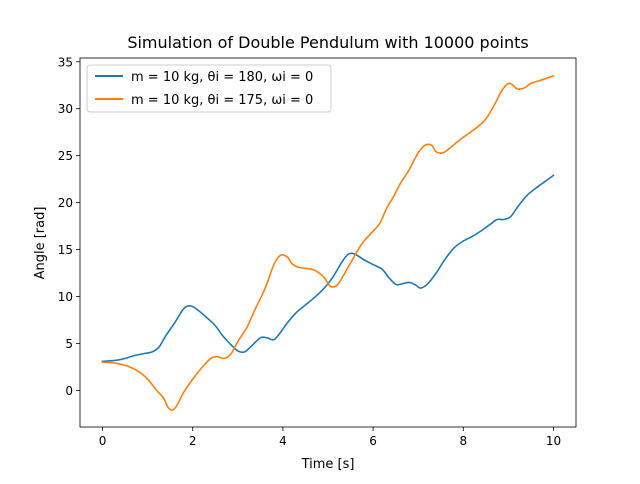 This screenshot has height=484, width=640. Describe the element at coordinates (65, 297) in the screenshot. I see `y-tick-label: 10` at that location.